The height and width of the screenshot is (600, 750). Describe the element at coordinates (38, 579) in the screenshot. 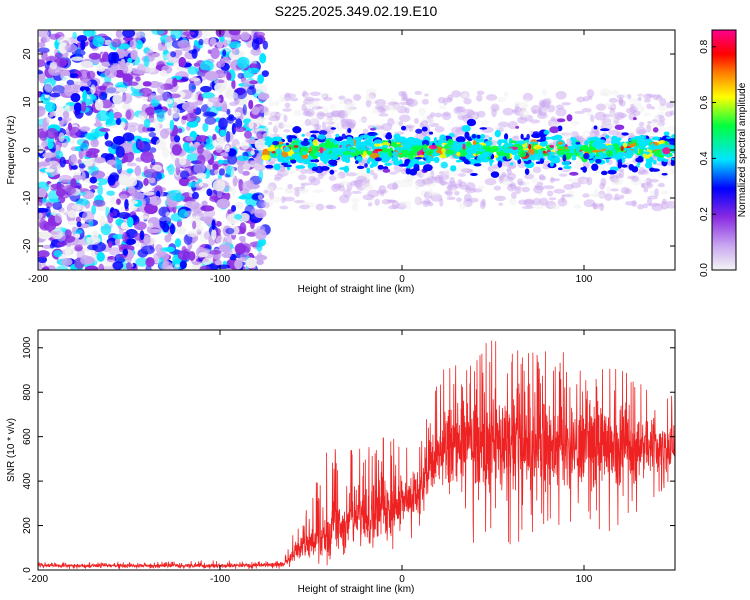

I see `x-tick-label: -200` at that location.